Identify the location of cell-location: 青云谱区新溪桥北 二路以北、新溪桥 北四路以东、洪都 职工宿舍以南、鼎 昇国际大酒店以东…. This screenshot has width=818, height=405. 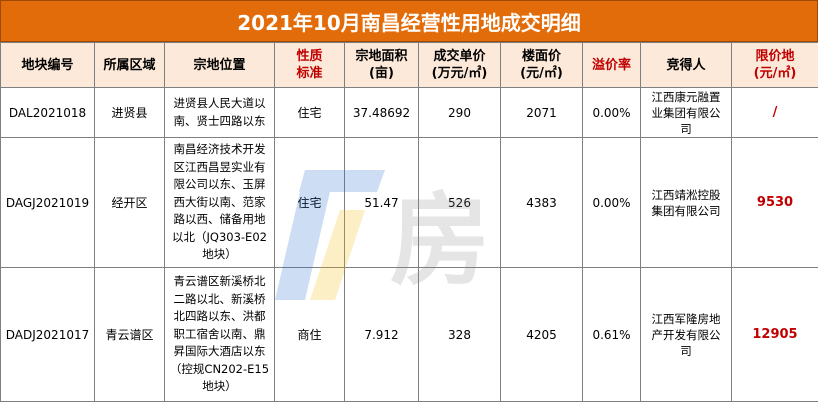
(219, 334).